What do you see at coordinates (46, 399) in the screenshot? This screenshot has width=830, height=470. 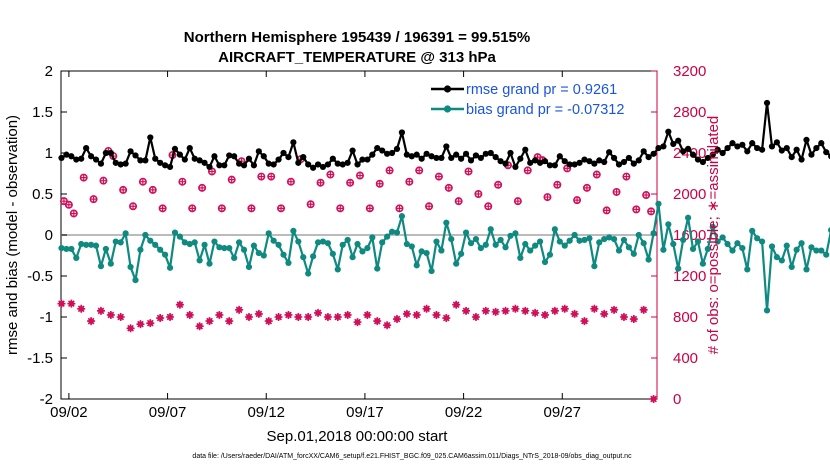 I see `y-left-tick-label: -2` at bounding box center [46, 399].